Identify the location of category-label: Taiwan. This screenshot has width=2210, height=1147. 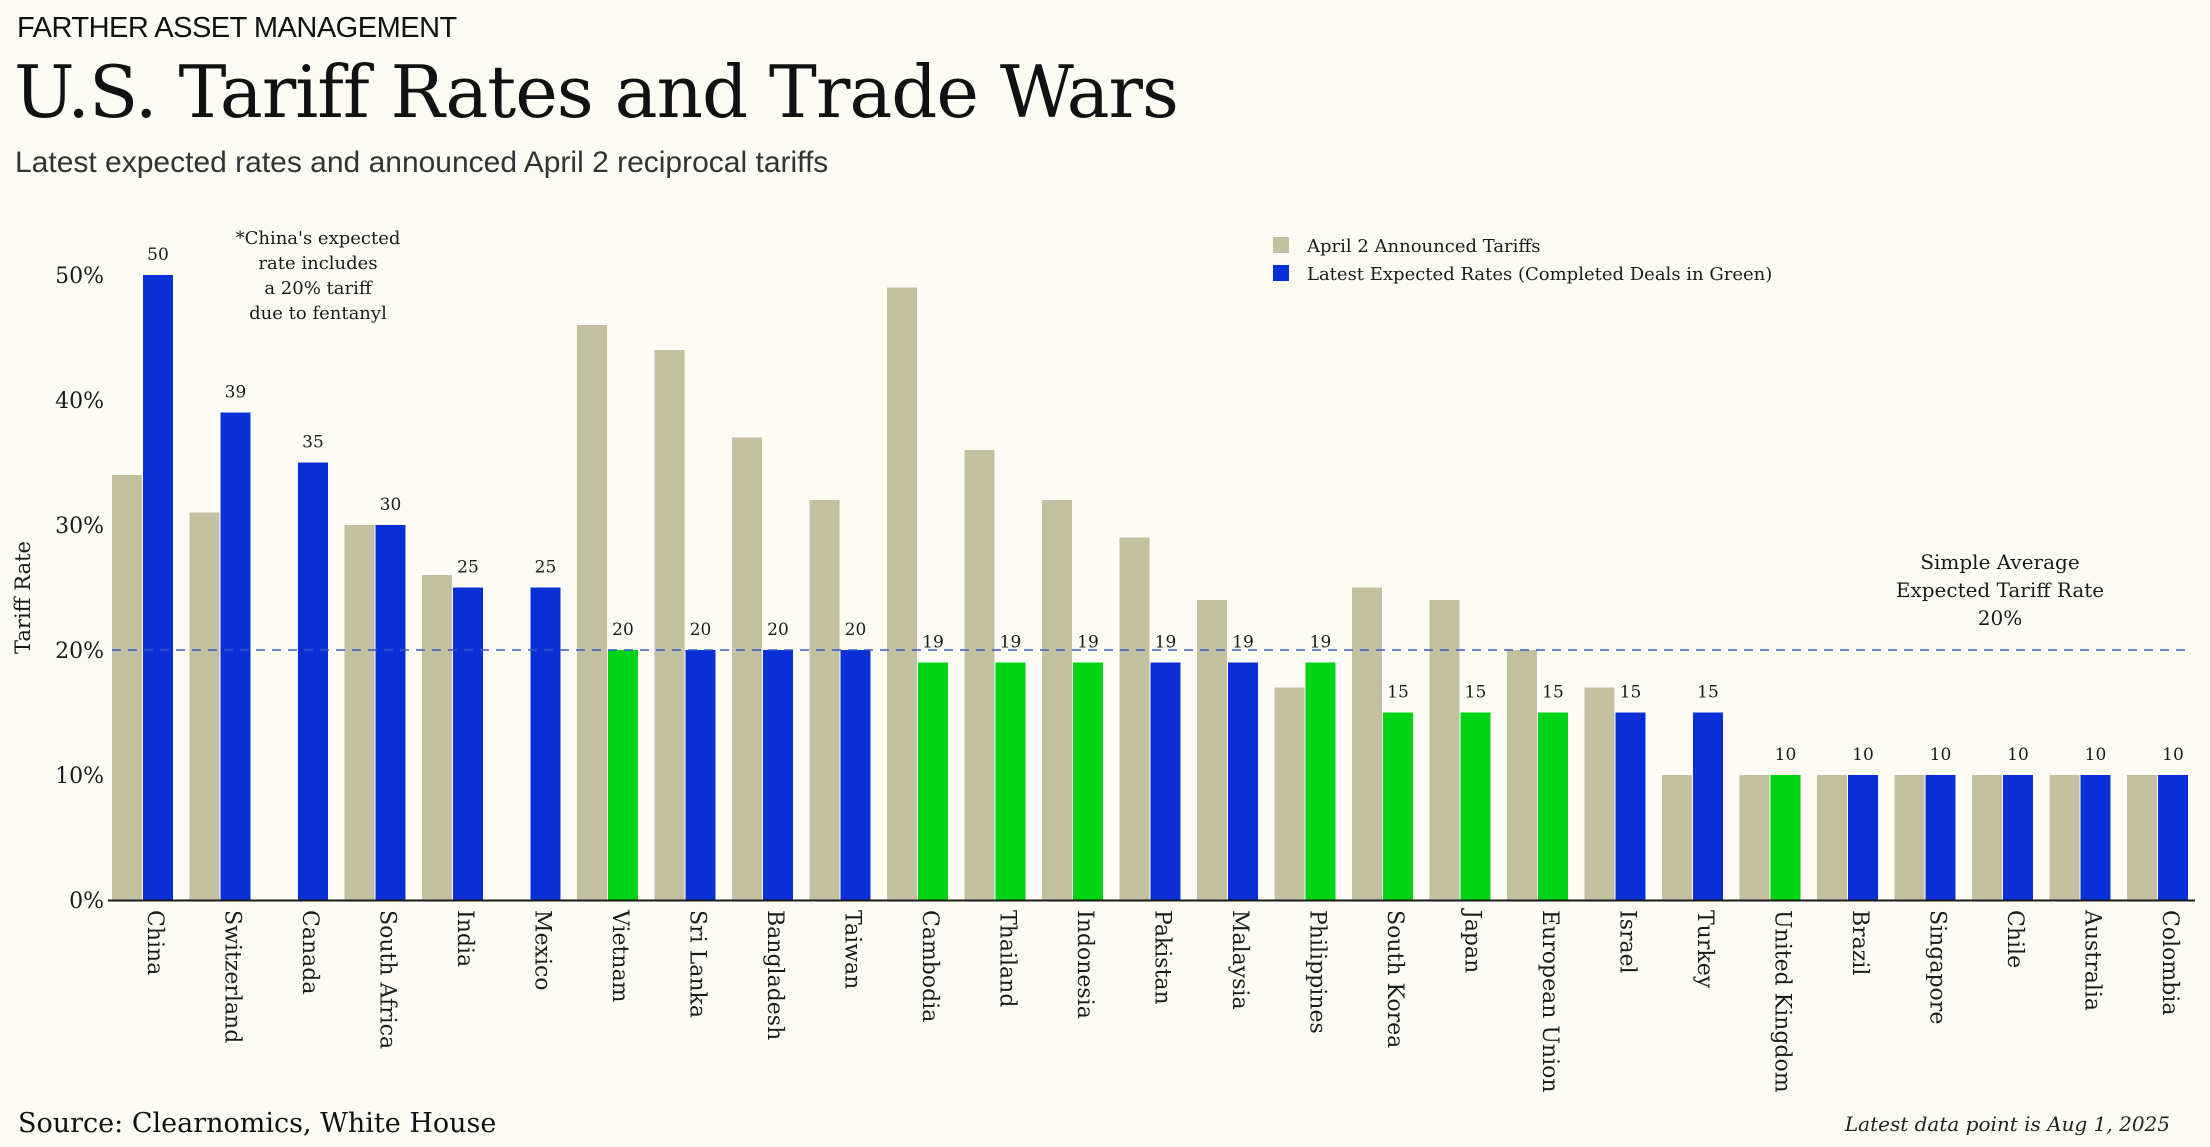
(852, 949).